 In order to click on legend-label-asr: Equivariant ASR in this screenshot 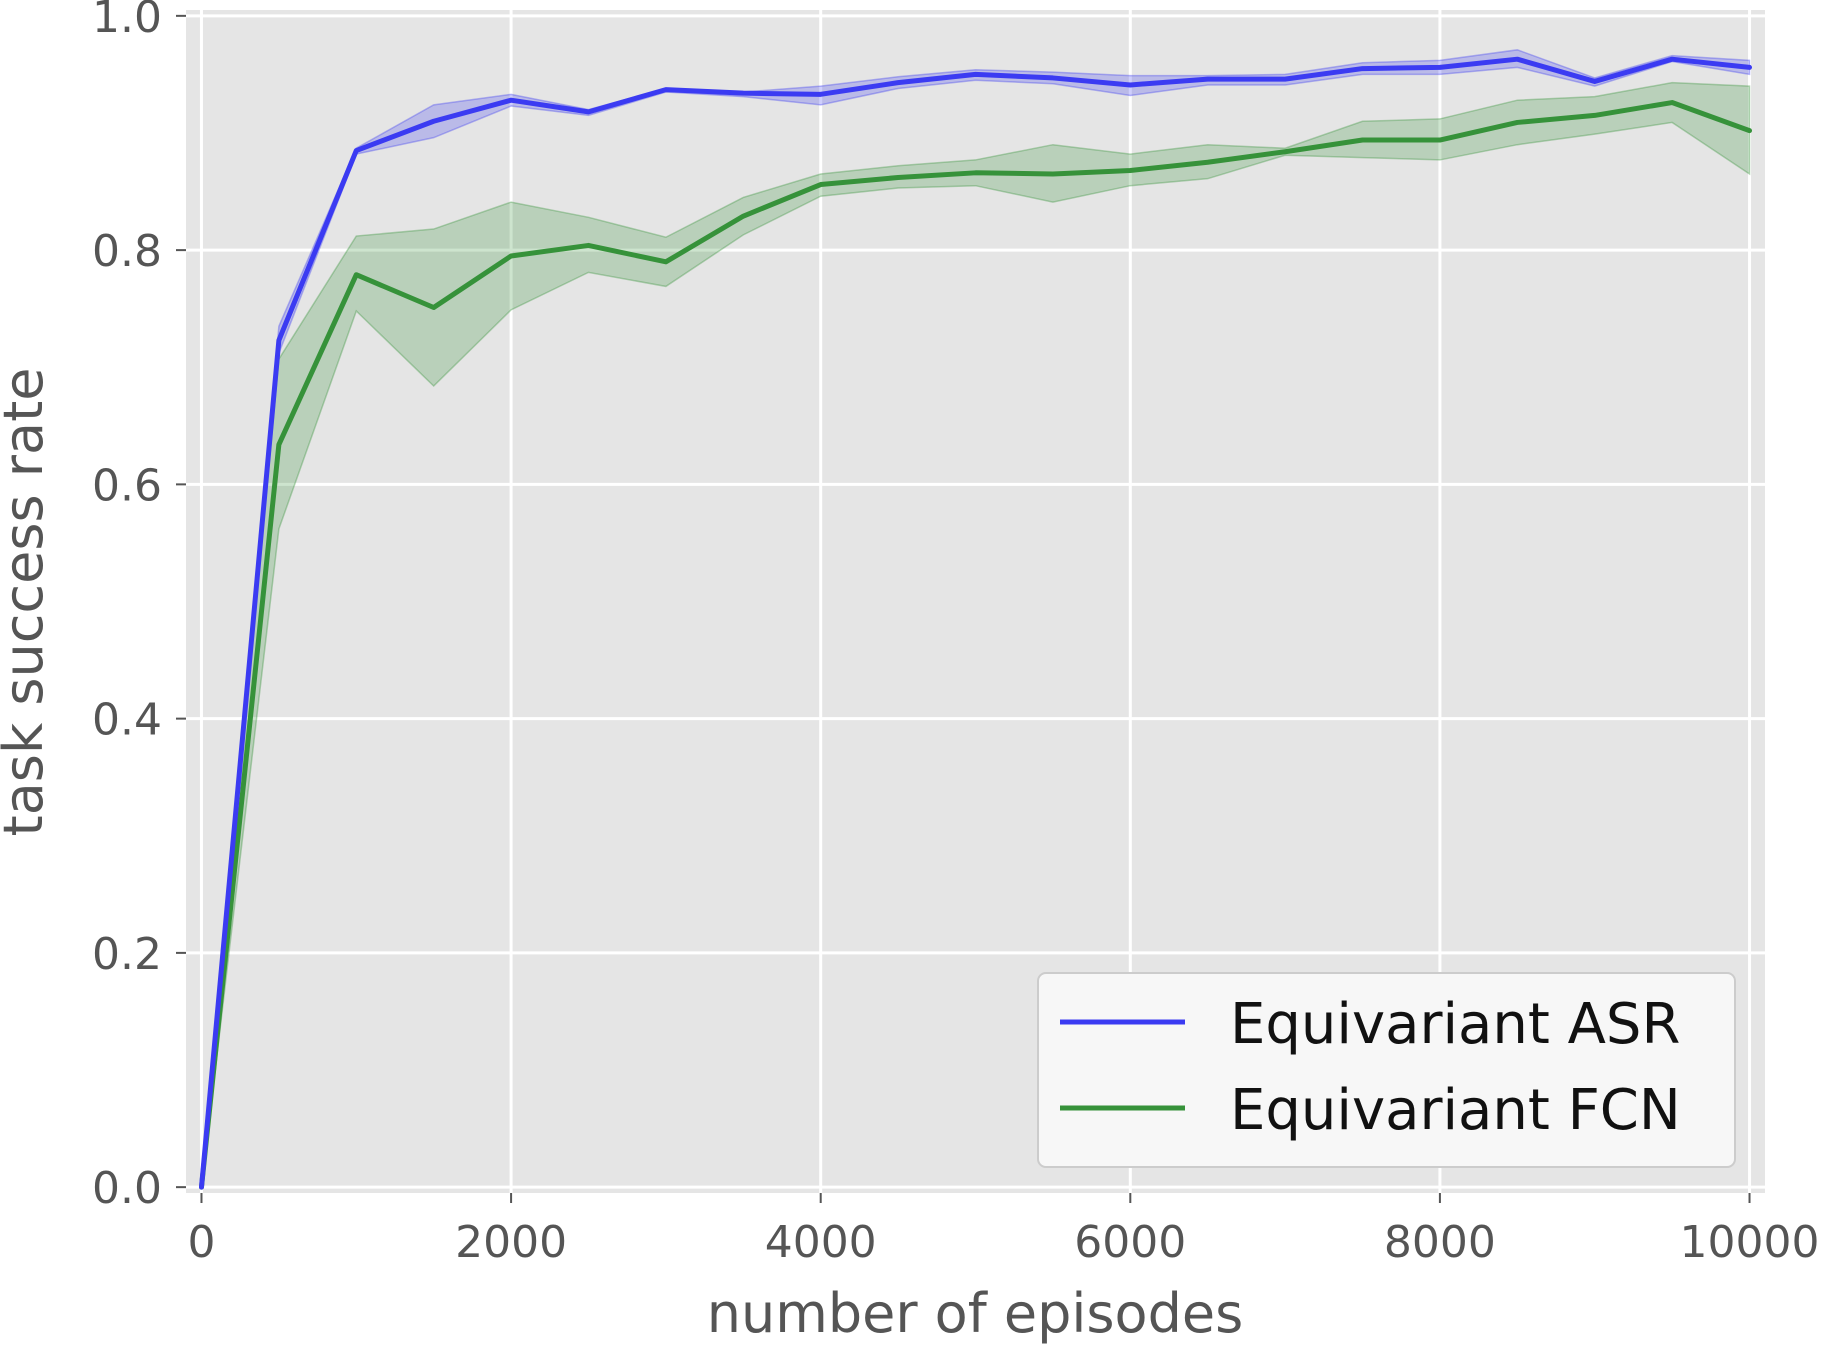, I will do `click(1455, 1024)`.